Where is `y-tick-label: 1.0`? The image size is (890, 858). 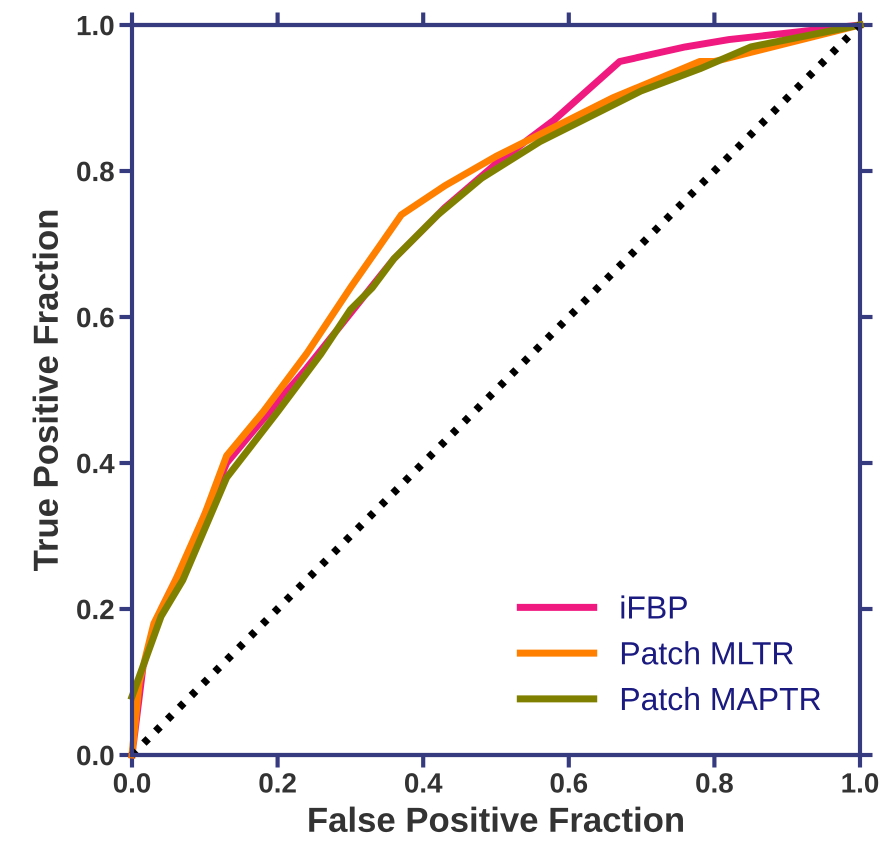
y-tick-label: 1.0 is located at coordinates (96, 26).